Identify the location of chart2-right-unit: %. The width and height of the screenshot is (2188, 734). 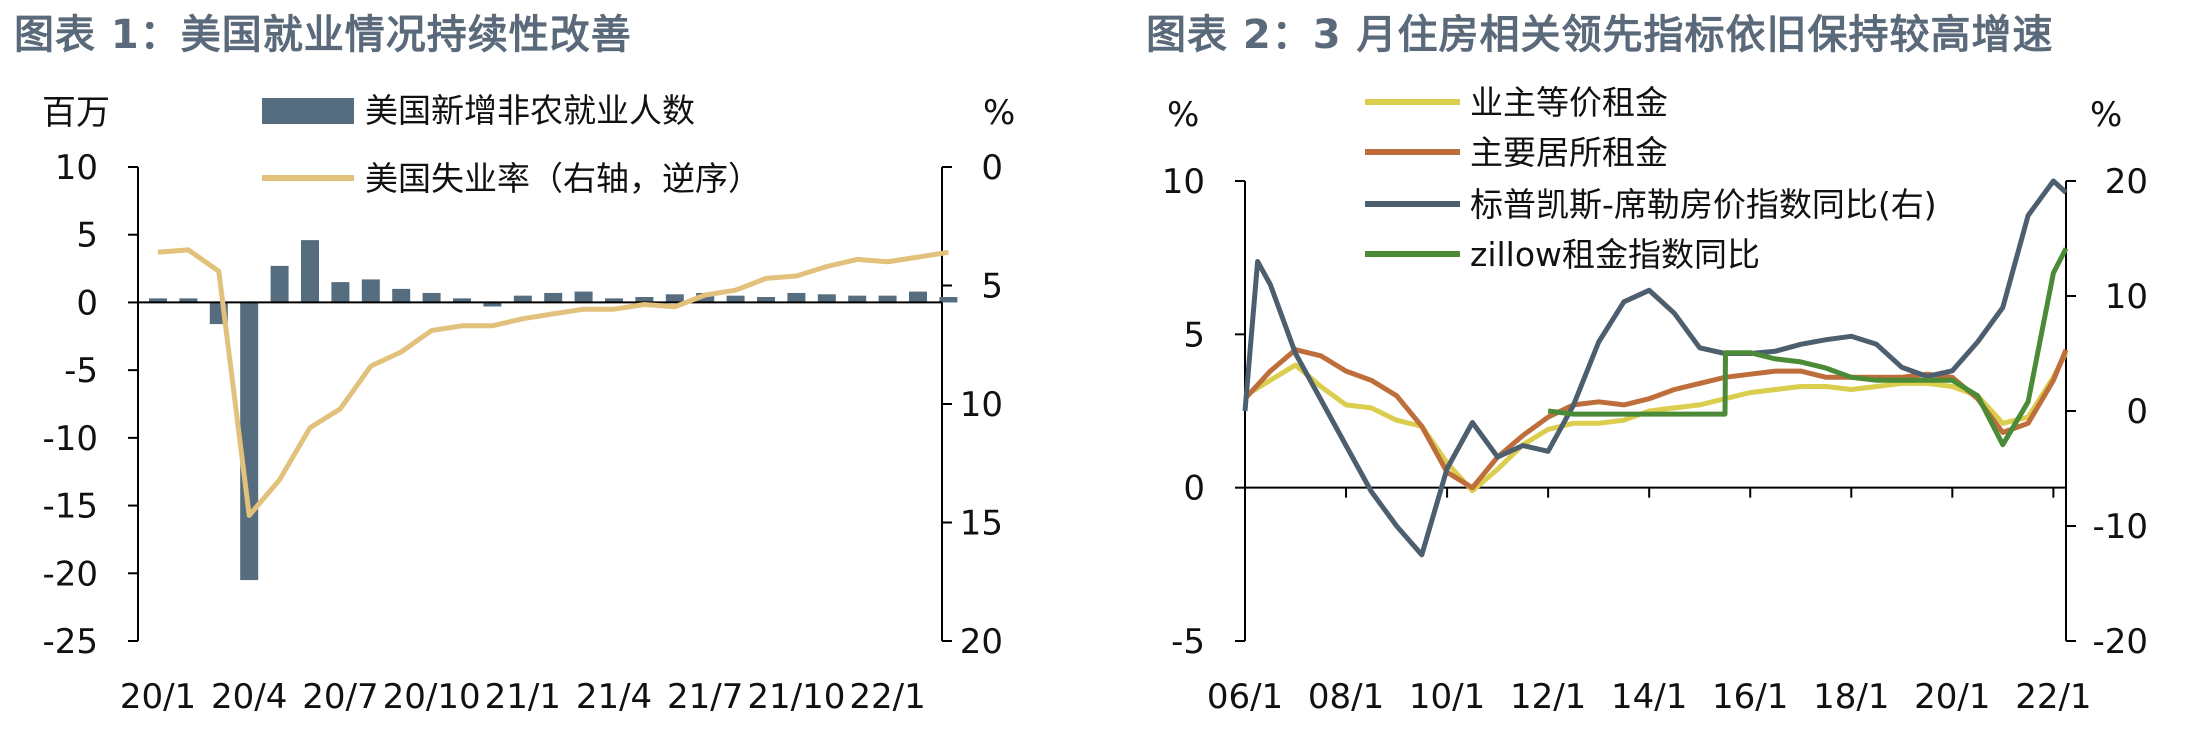
(2106, 115).